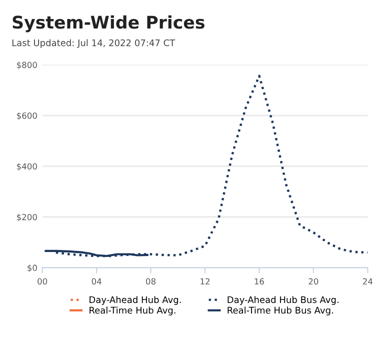 Image resolution: width=385 pixels, height=341 pixels. I want to click on x-tick-label: 04, so click(97, 281).